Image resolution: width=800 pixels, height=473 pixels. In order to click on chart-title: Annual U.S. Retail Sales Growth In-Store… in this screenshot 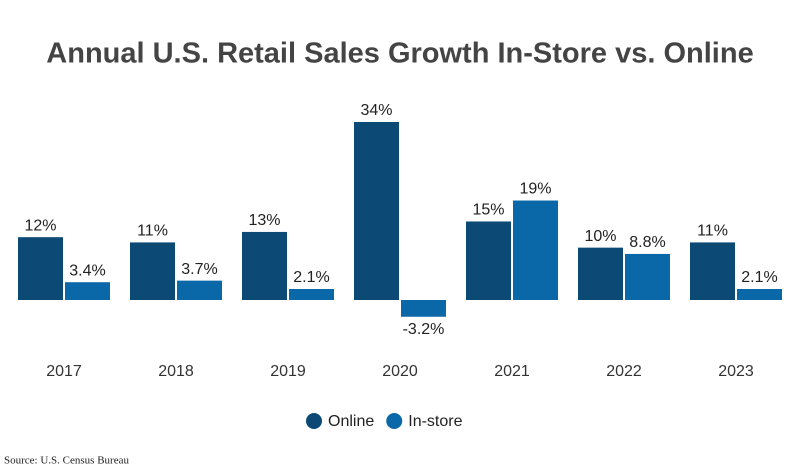, I will do `click(399, 54)`.